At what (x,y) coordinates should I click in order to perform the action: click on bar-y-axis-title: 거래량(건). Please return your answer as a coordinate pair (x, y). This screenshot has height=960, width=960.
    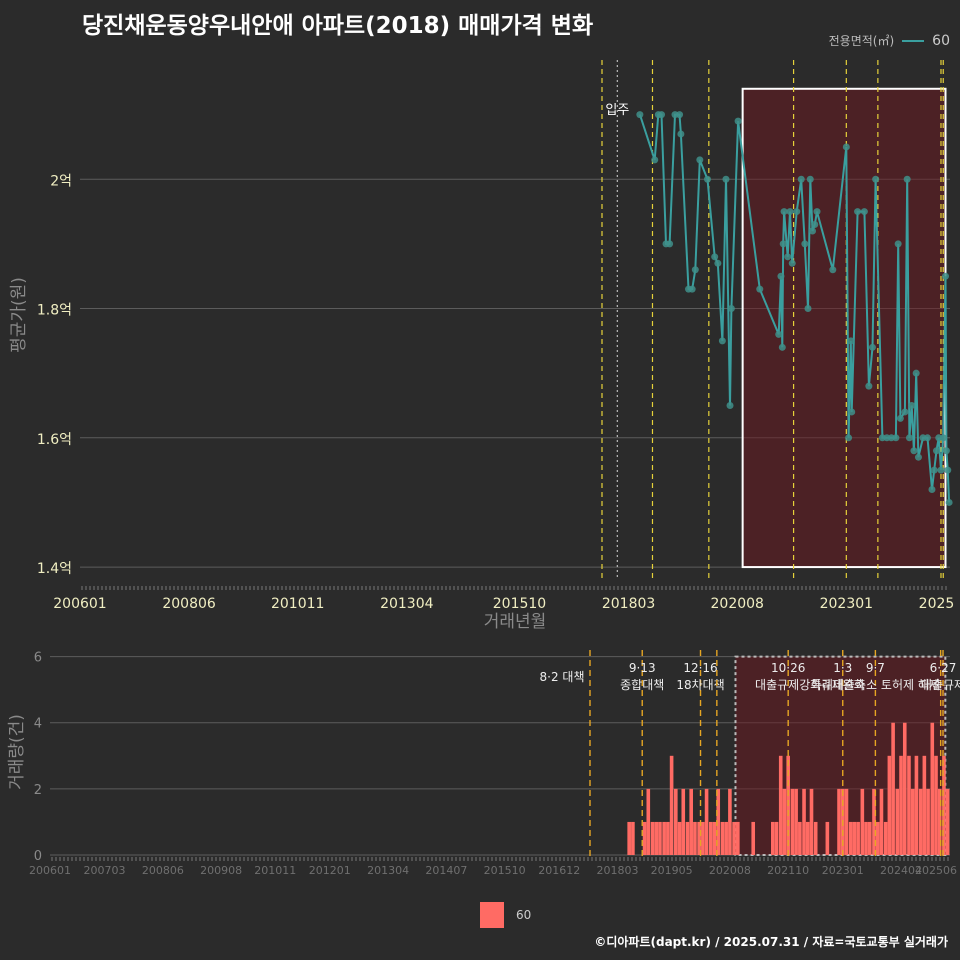
    Looking at the image, I should click on (17, 752).